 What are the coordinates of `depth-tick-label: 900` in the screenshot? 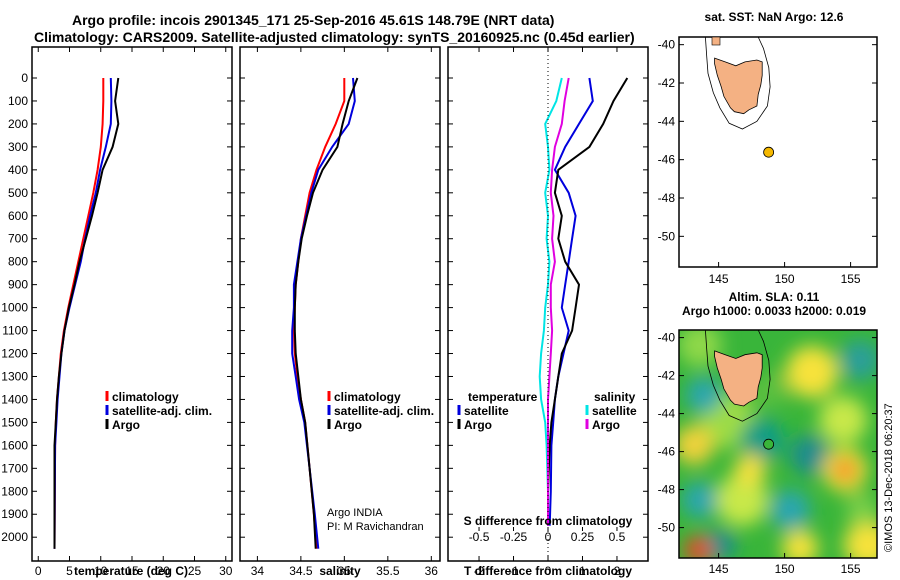 It's located at (18, 285).